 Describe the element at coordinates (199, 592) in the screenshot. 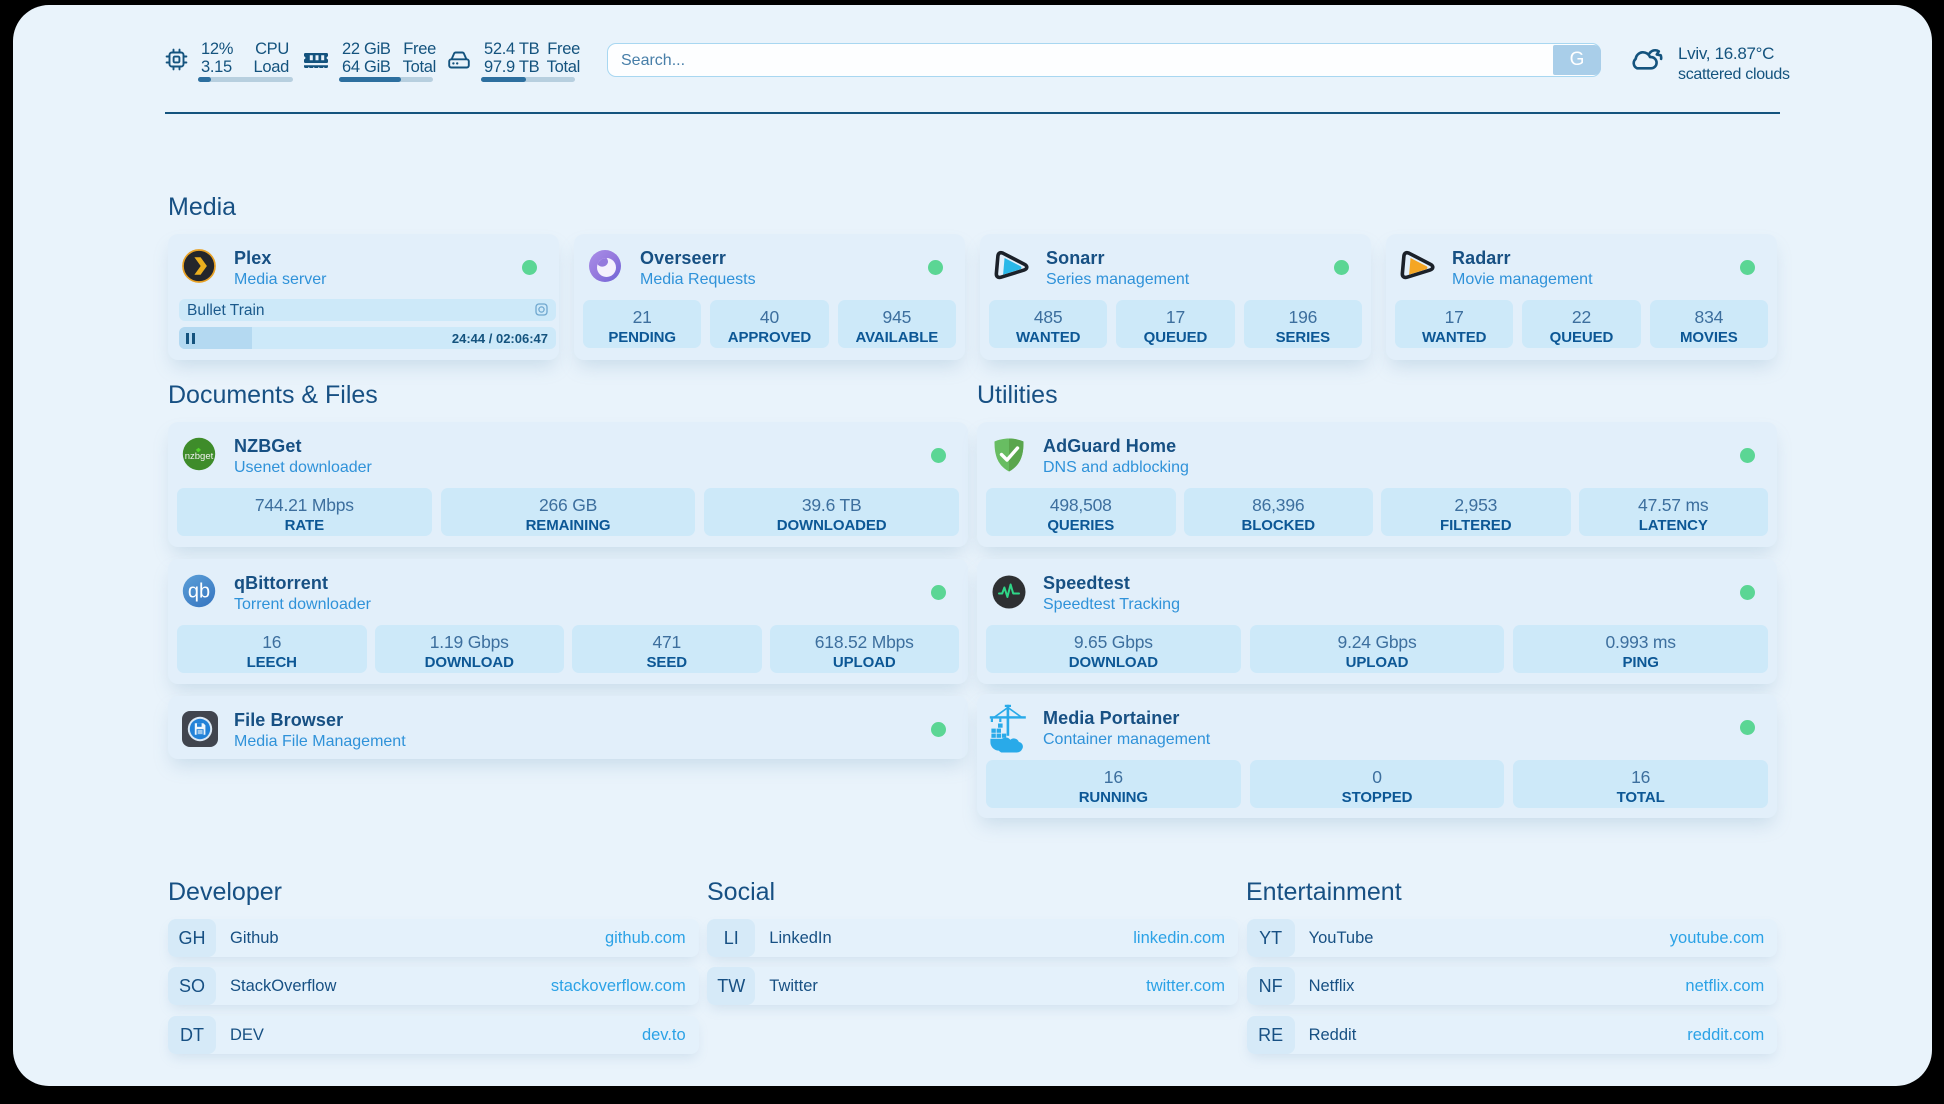

I see `svg-text: qb` at that location.